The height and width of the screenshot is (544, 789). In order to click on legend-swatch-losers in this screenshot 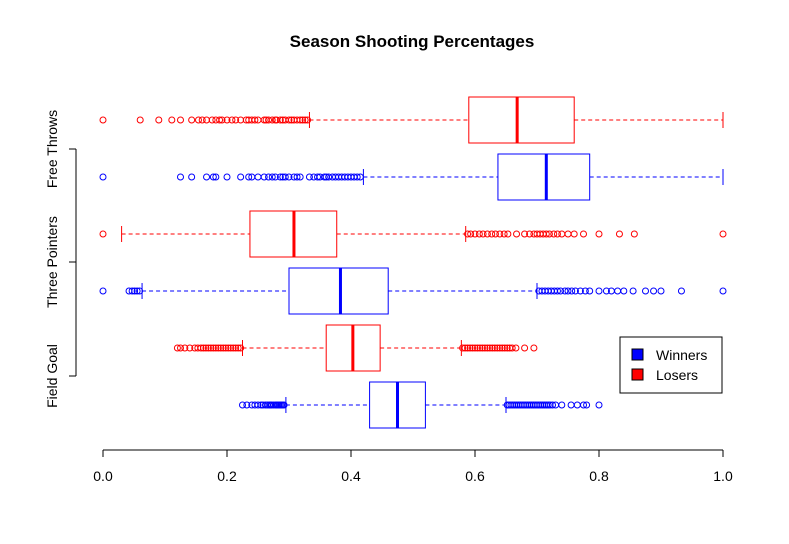, I will do `click(637, 374)`.